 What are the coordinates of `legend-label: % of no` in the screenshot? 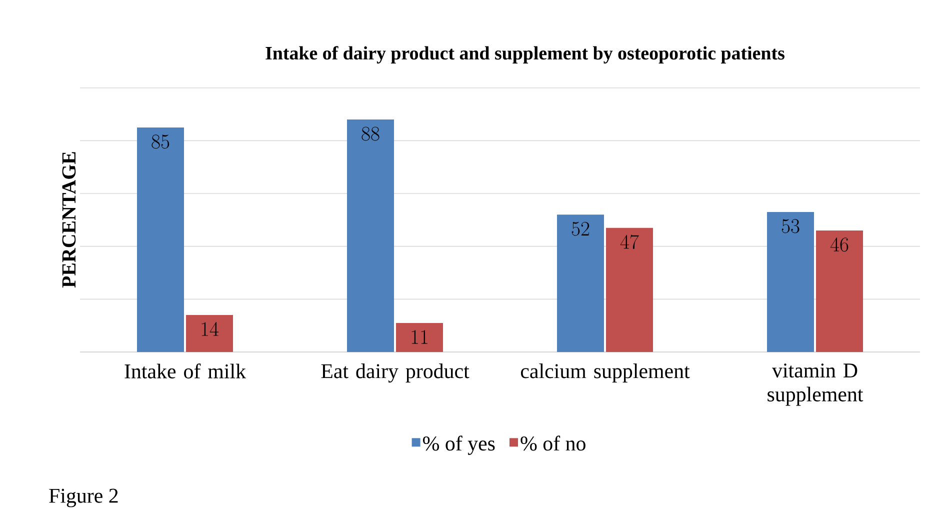 It's located at (553, 443).